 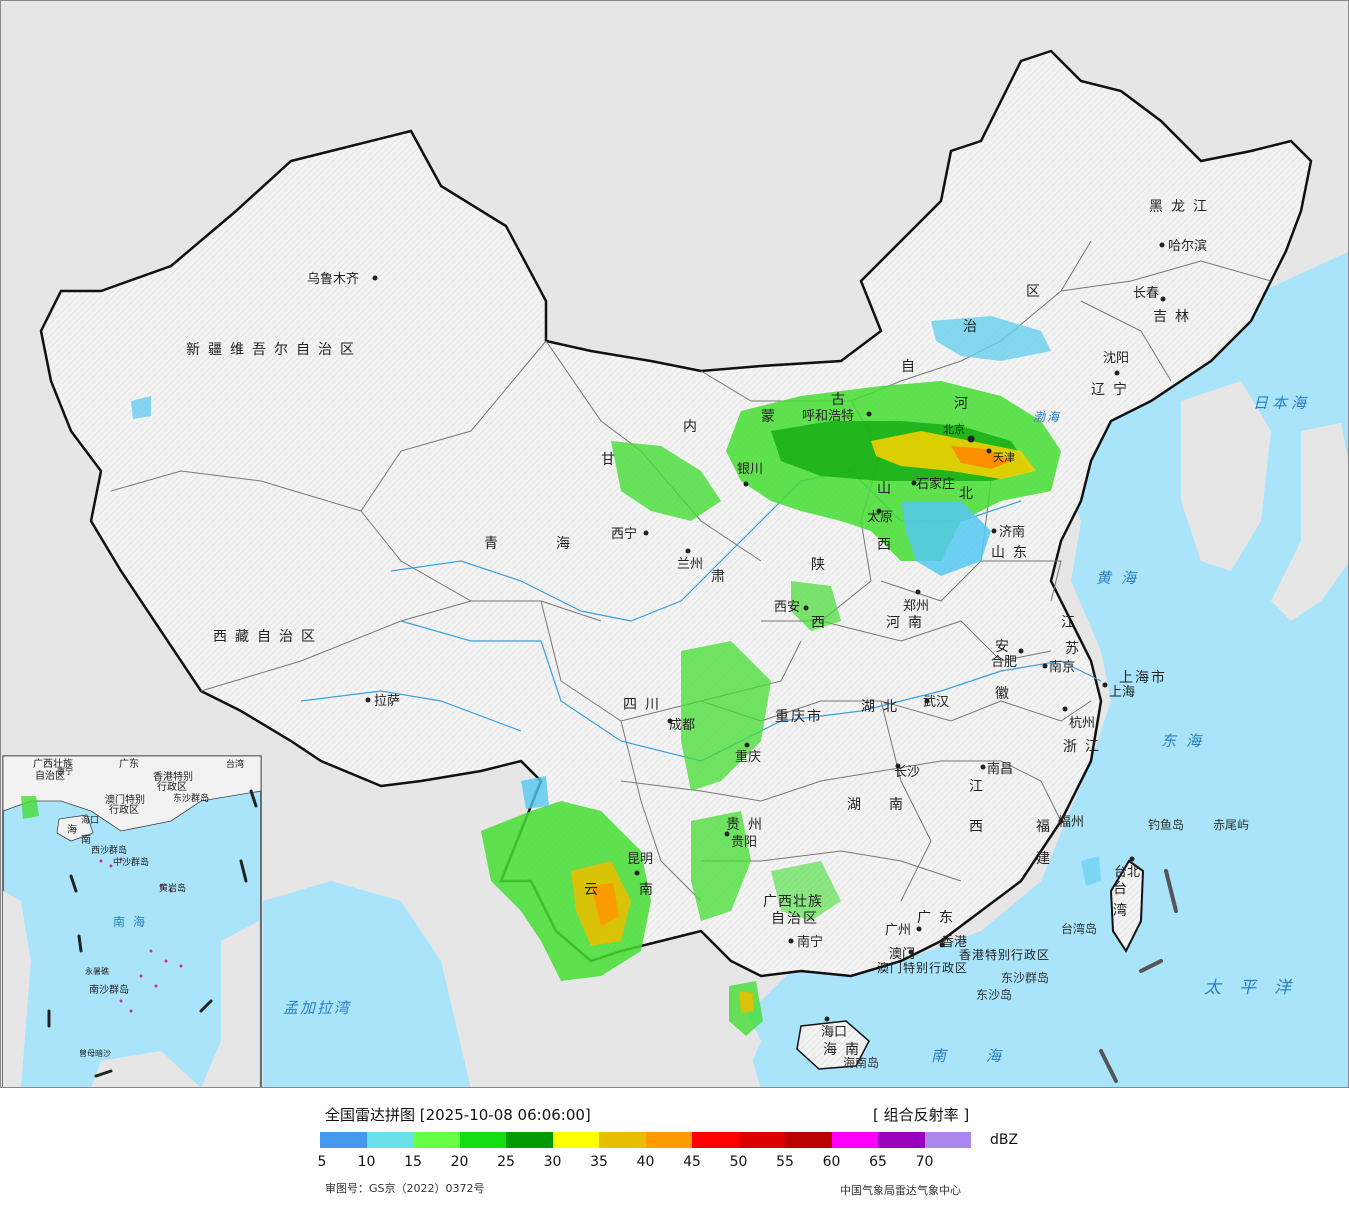 I want to click on label-yunnan-1: 云, so click(x=595, y=890).